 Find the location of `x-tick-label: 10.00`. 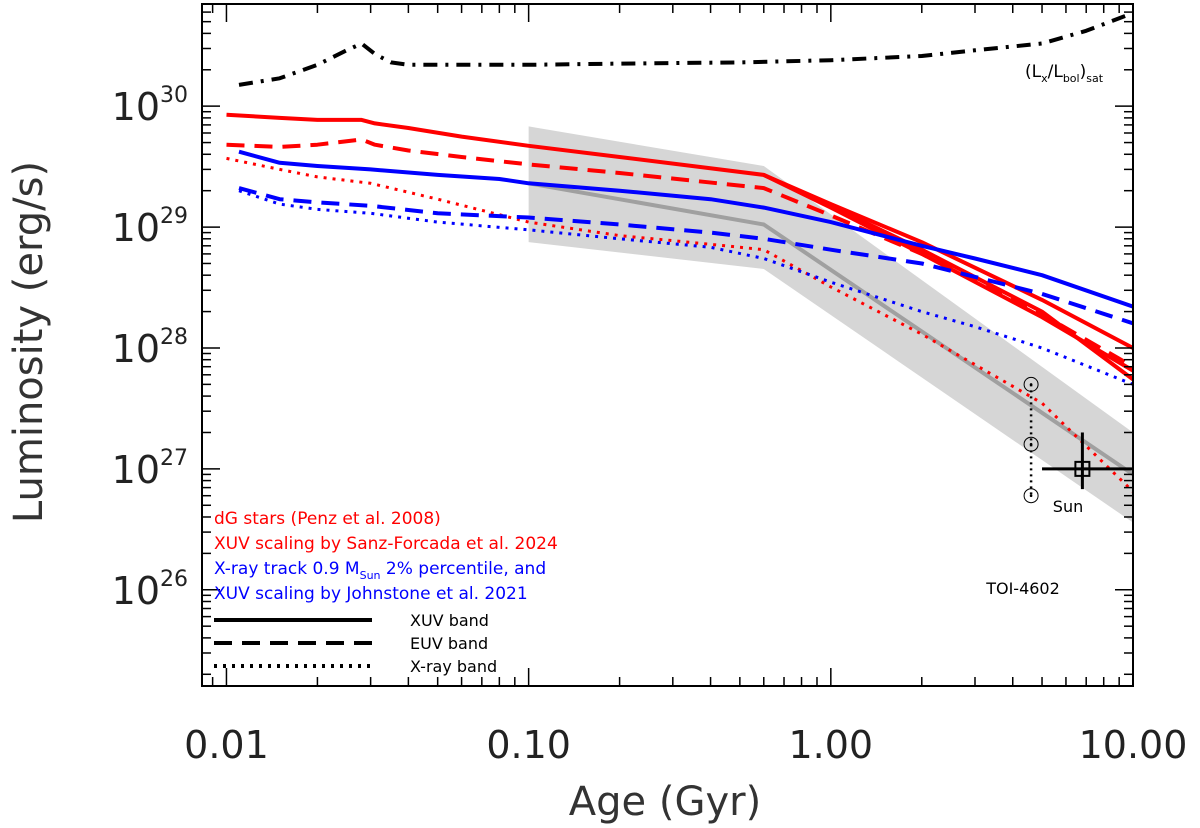

x-tick-label: 10.00 is located at coordinates (1133, 745).